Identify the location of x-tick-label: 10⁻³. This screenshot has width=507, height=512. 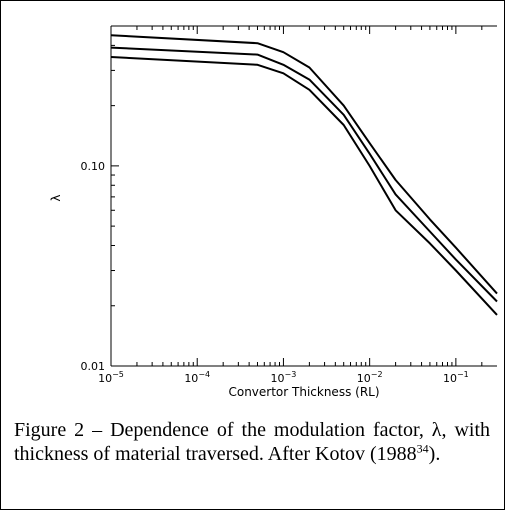
(284, 377).